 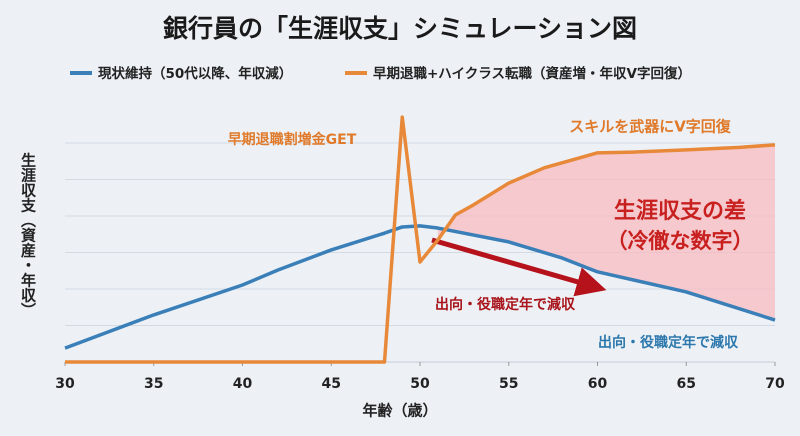 What do you see at coordinates (420, 384) in the screenshot?
I see `x-tick-label: 50` at bounding box center [420, 384].